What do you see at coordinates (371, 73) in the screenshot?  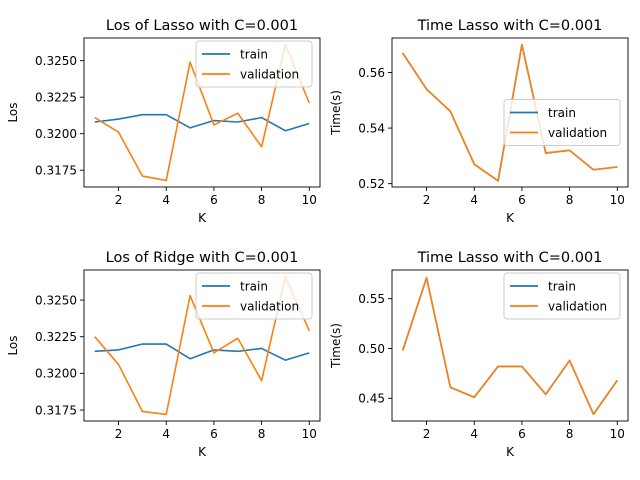 I see `y-tick-label: 0.56` at bounding box center [371, 73].